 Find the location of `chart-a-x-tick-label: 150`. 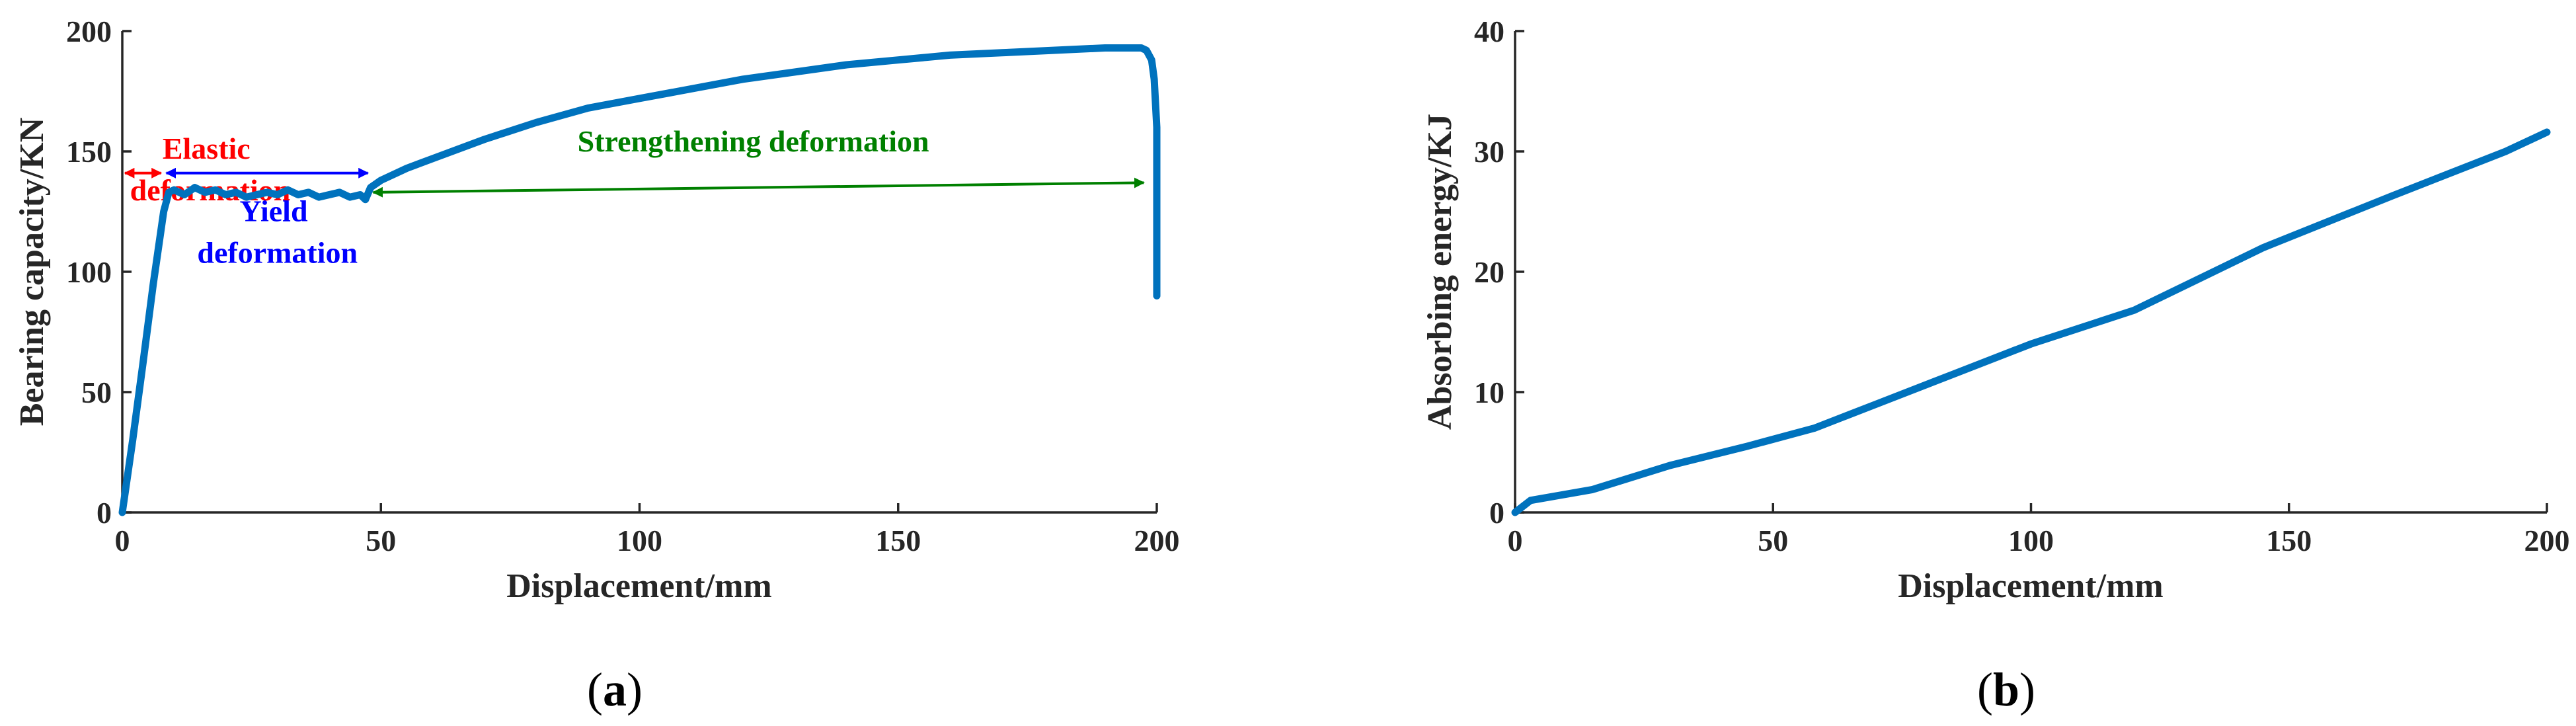

chart-a-x-tick-label: 150 is located at coordinates (898, 540).